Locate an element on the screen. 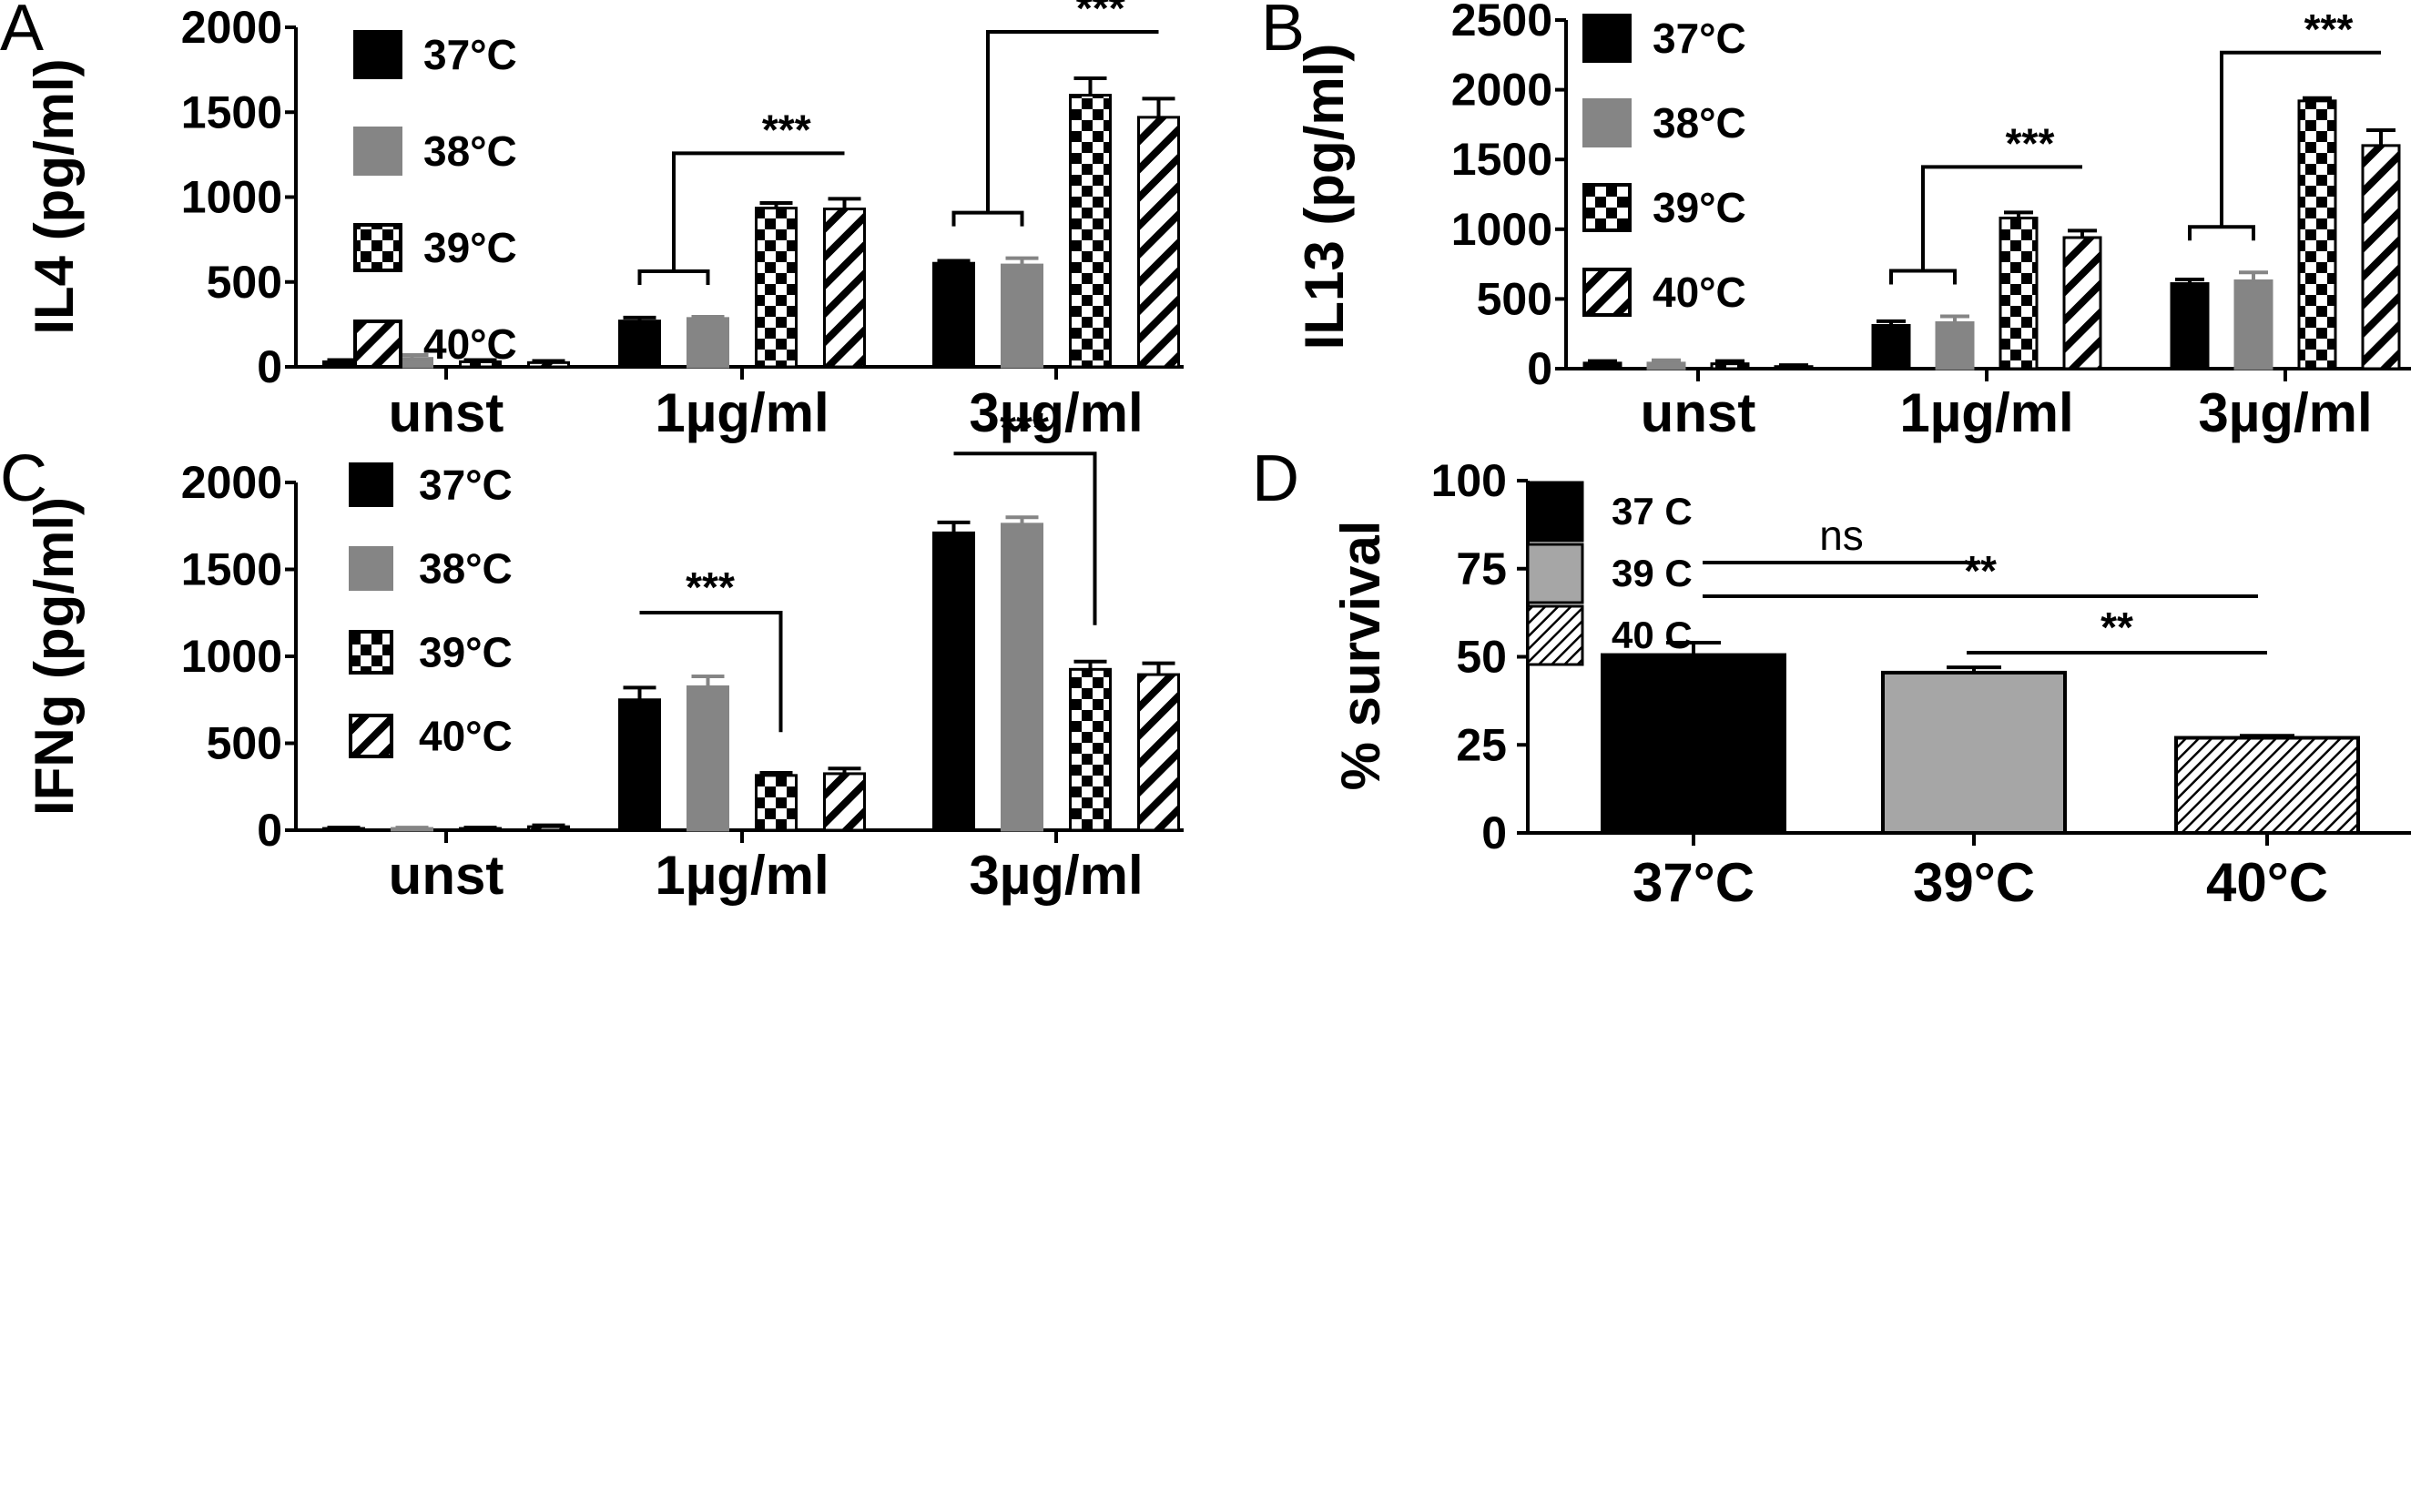 The width and height of the screenshot is (2431, 1512). y-axis-title: IL4 (pg/ml) is located at coordinates (54, 196).